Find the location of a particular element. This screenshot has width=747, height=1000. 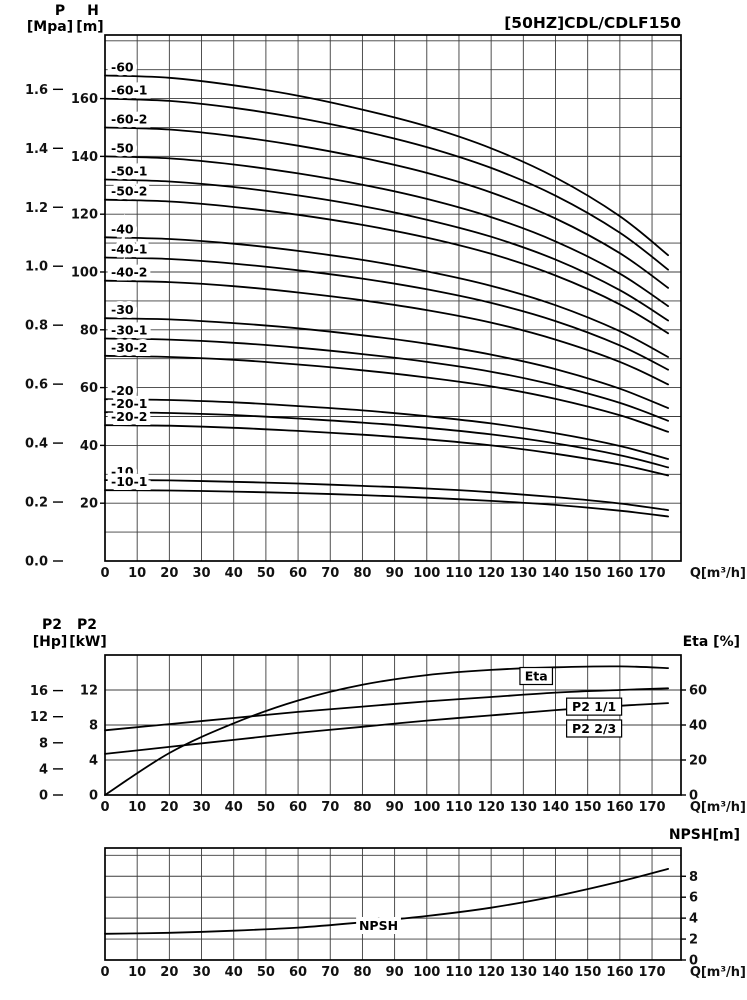

curve-label--40-halo: -40 is located at coordinates (122, 228).